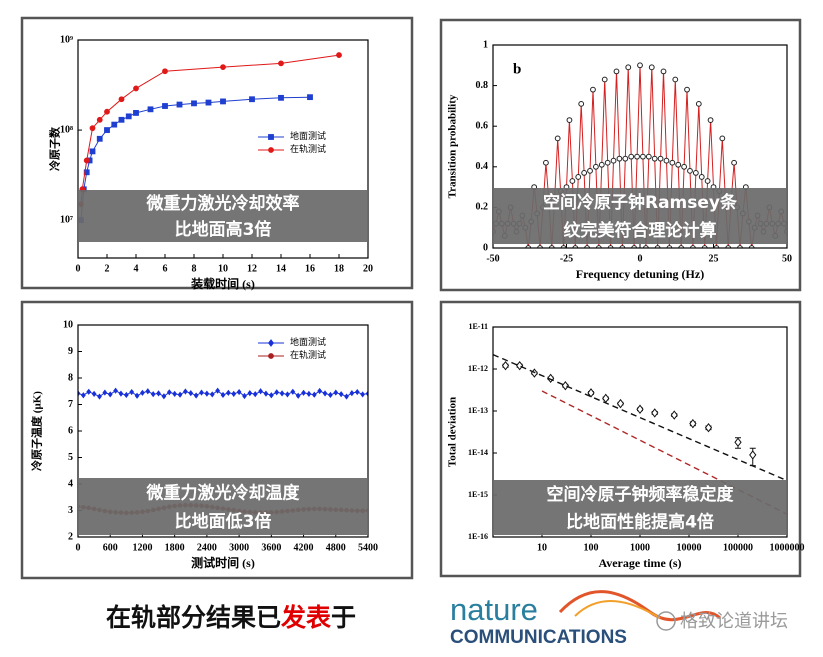 The image size is (823, 657). What do you see at coordinates (738, 547) in the screenshot?
I see `x-tick-label: 100000` at bounding box center [738, 547].